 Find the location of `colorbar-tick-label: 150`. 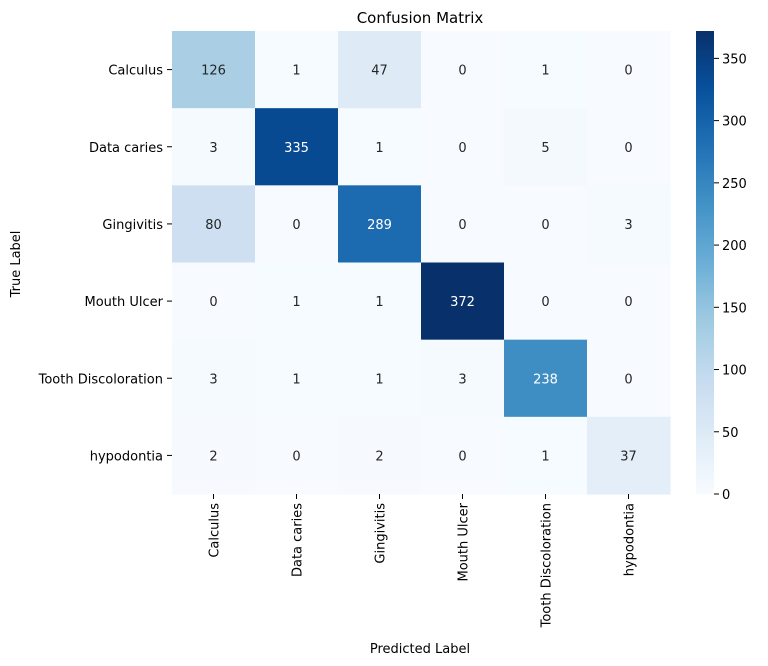

colorbar-tick-label: 150 is located at coordinates (734, 308).